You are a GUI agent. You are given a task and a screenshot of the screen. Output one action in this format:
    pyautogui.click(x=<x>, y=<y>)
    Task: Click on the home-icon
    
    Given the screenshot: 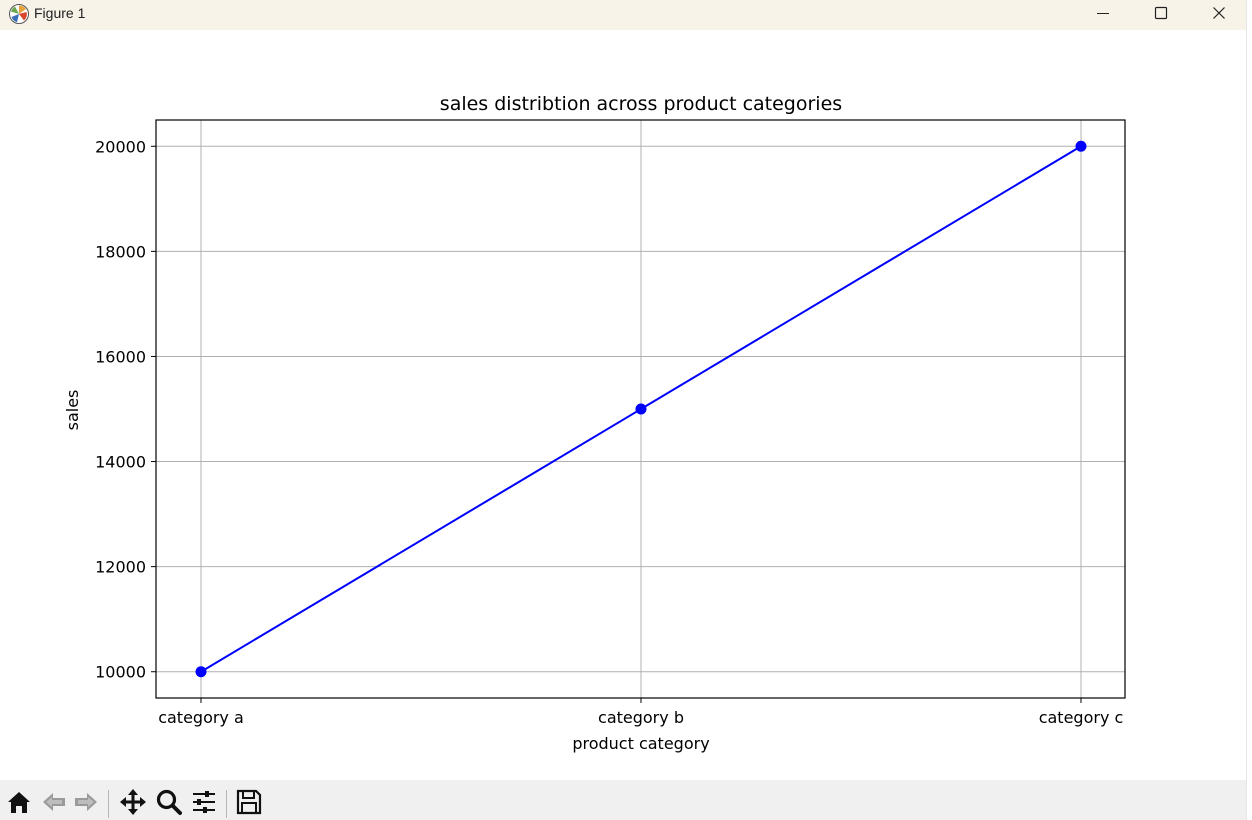 What is the action you would take?
    pyautogui.click(x=19, y=804)
    